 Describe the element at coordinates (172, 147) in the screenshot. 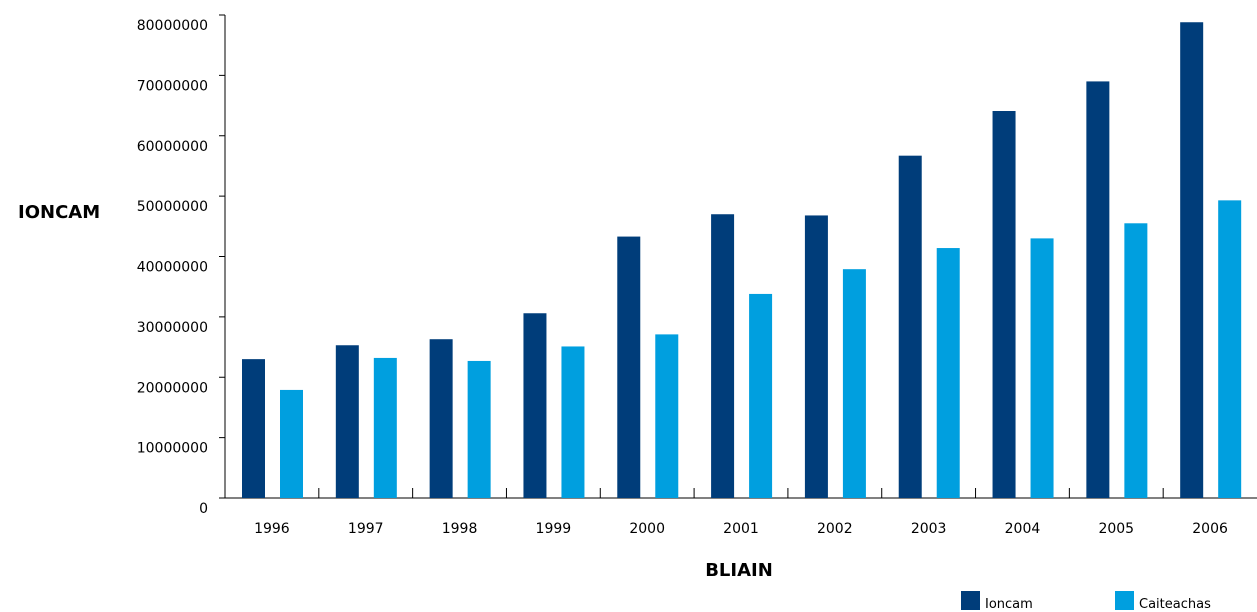

I see `y-tick-label: 60000000` at that location.